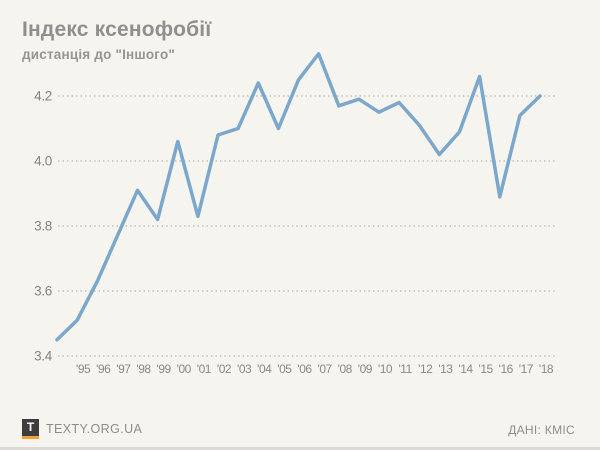 The height and width of the screenshot is (450, 600). Describe the element at coordinates (94, 429) in the screenshot. I see `site-name: TEXTY.ORG.UA` at that location.